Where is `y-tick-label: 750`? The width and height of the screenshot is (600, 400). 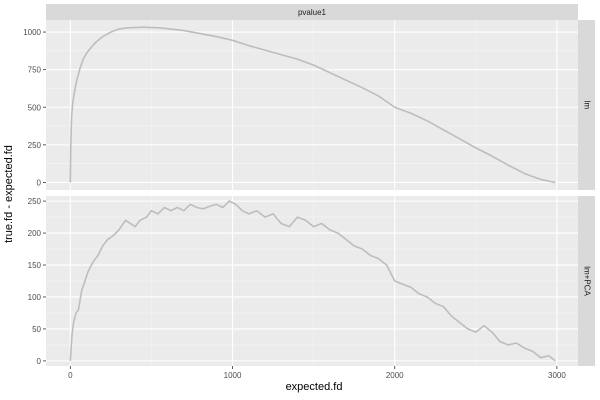
y-tick-label: 750 is located at coordinates (35, 70).